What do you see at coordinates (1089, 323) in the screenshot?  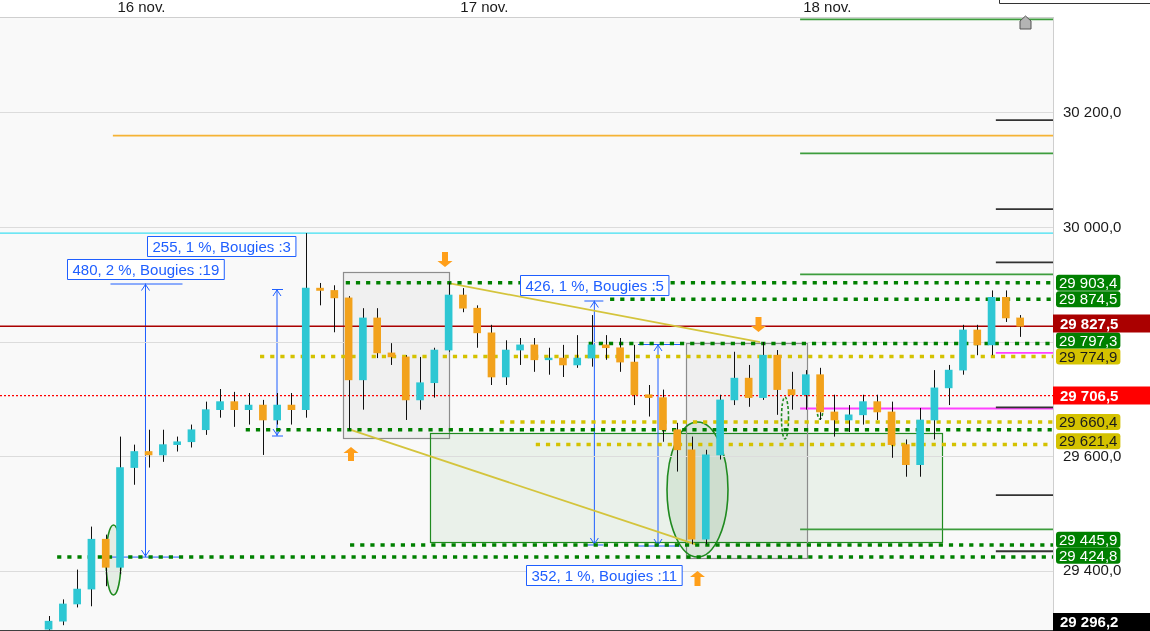 I see `ref-line-label: 29 827,5` at bounding box center [1089, 323].